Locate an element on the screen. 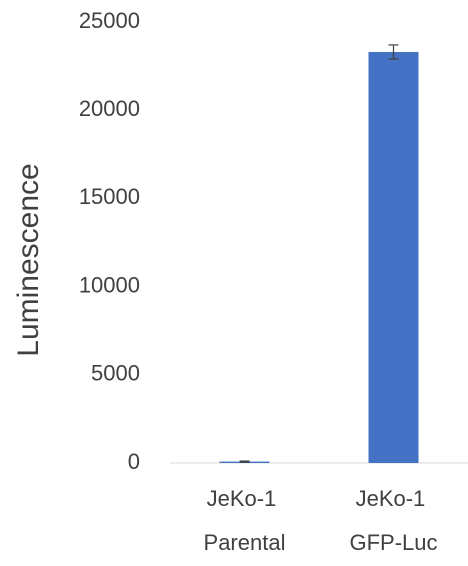 The image size is (468, 566). bar is located at coordinates (393, 257).